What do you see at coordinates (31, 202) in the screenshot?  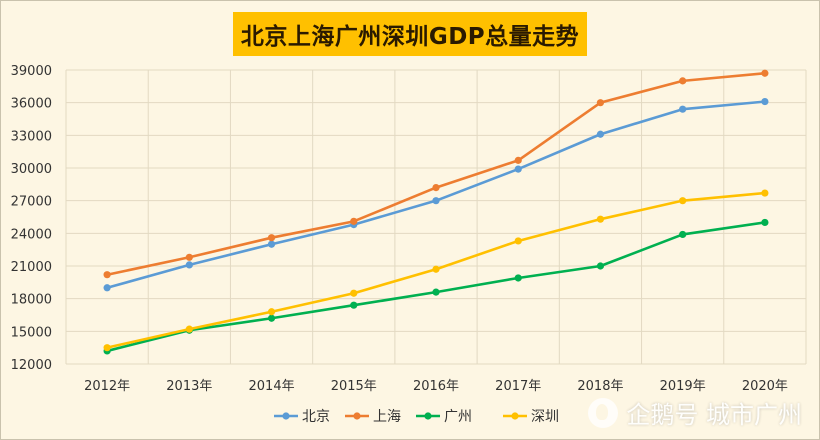 I see `y-tick-label: 27000` at bounding box center [31, 202].